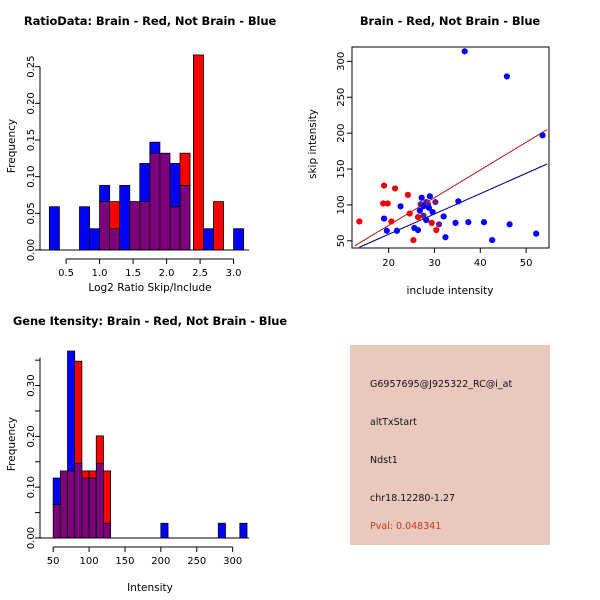  Describe the element at coordinates (100, 273) in the screenshot. I see `svg-text: 1.0` at that location.